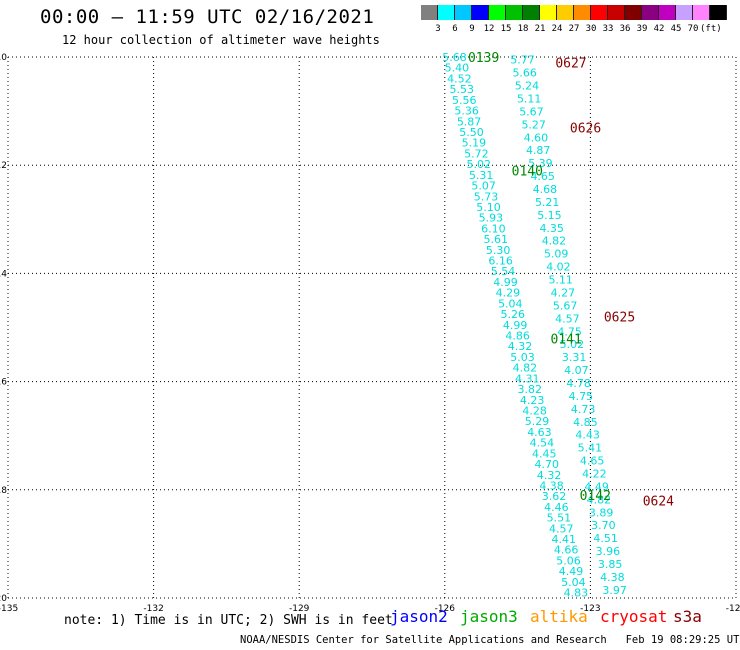 The width and height of the screenshot is (740, 650). What do you see at coordinates (547, 202) in the screenshot?
I see `swh-value: 5.21` at bounding box center [547, 202].